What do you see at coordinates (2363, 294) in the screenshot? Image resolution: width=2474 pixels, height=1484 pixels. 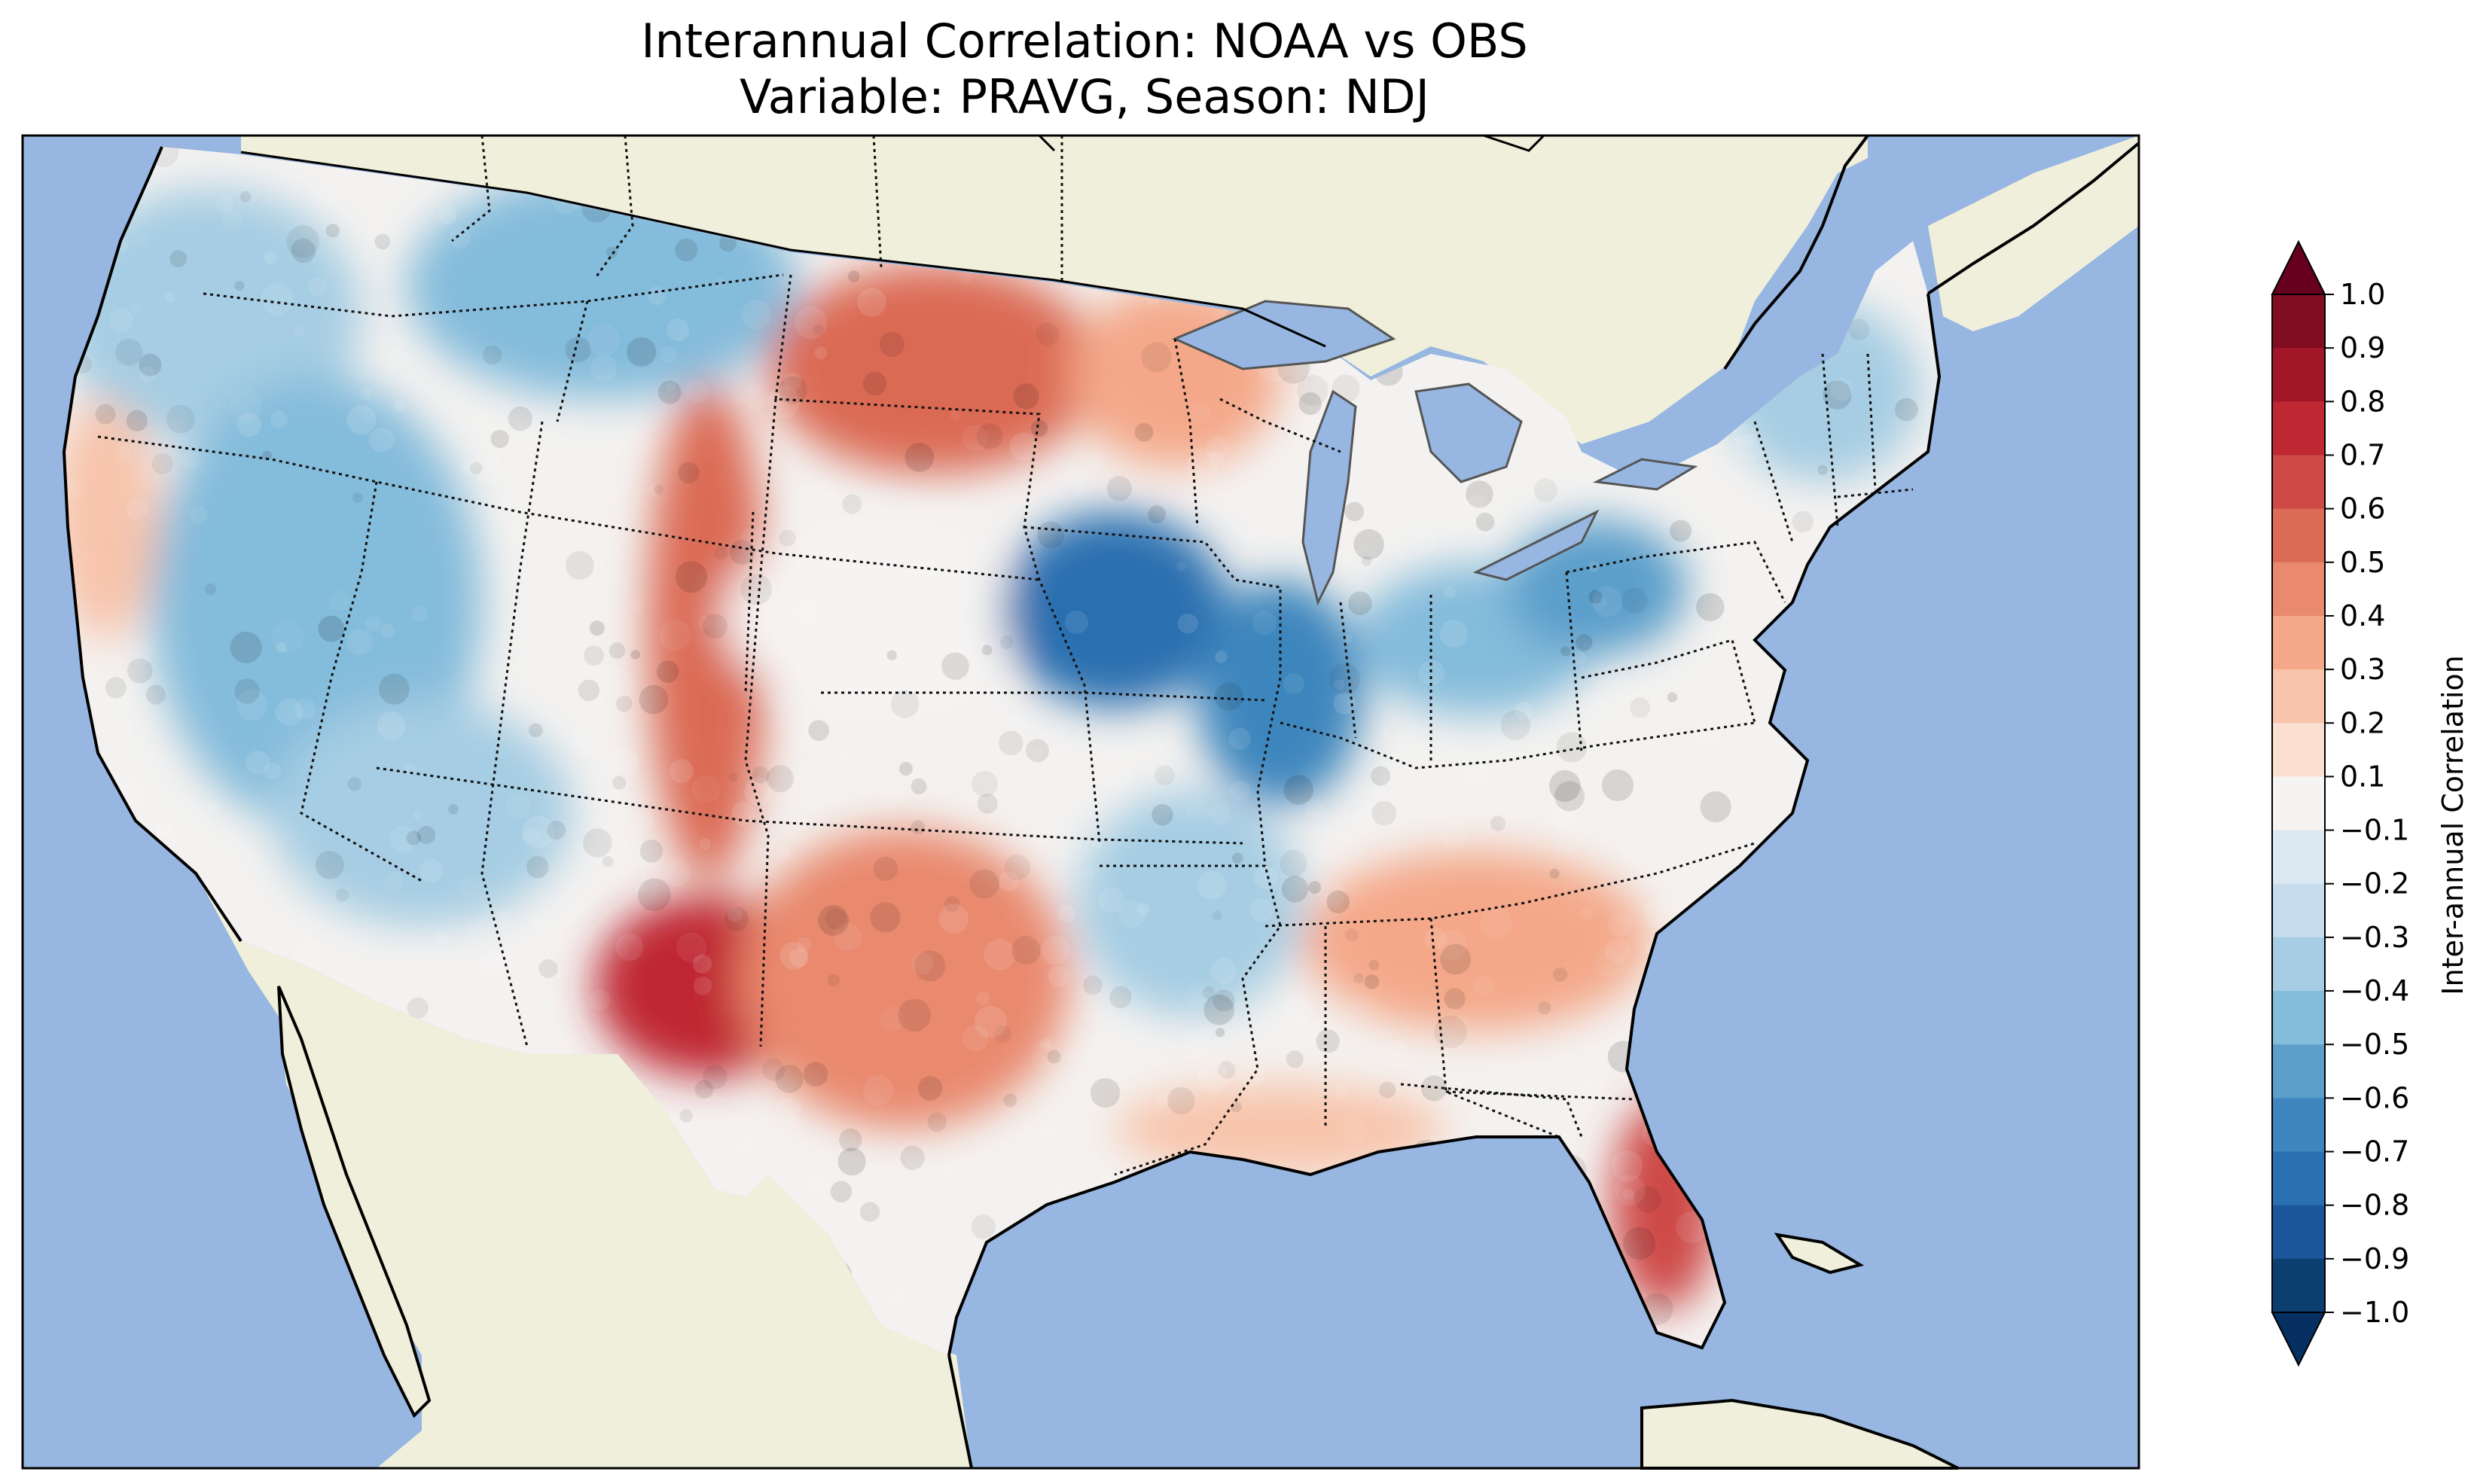 I see `colorbar-tick-label: 1.0` at bounding box center [2363, 294].